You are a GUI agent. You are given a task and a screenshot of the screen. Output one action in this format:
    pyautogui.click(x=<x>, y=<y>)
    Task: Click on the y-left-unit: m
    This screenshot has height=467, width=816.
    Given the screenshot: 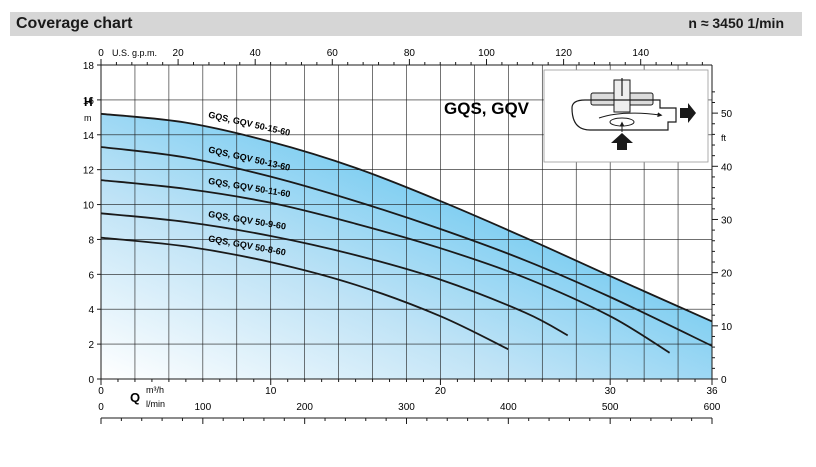 What is the action you would take?
    pyautogui.click(x=88, y=118)
    